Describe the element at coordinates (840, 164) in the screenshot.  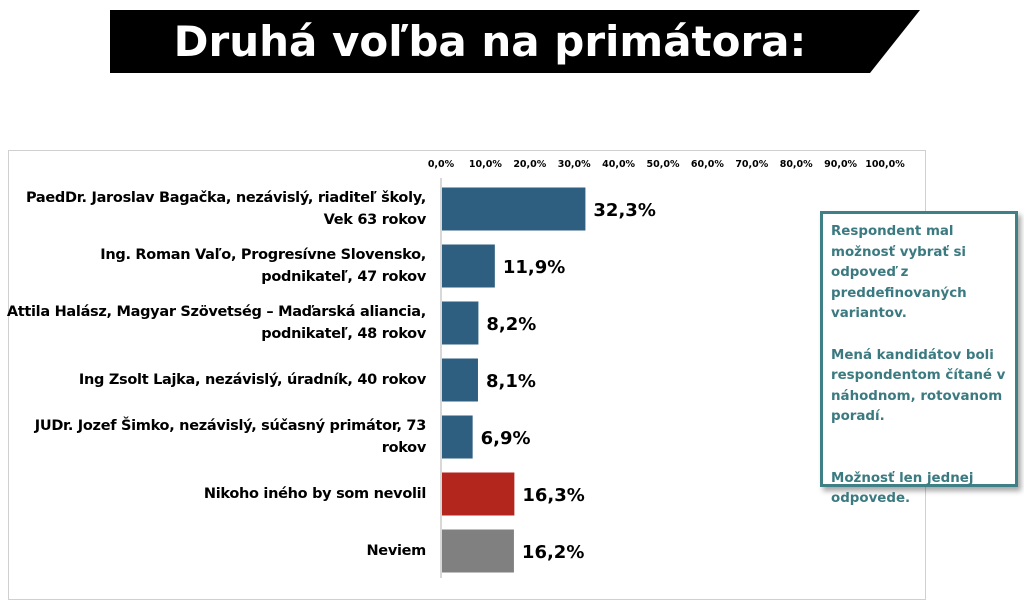
I see `x-tick-label: 90,0%` at that location.